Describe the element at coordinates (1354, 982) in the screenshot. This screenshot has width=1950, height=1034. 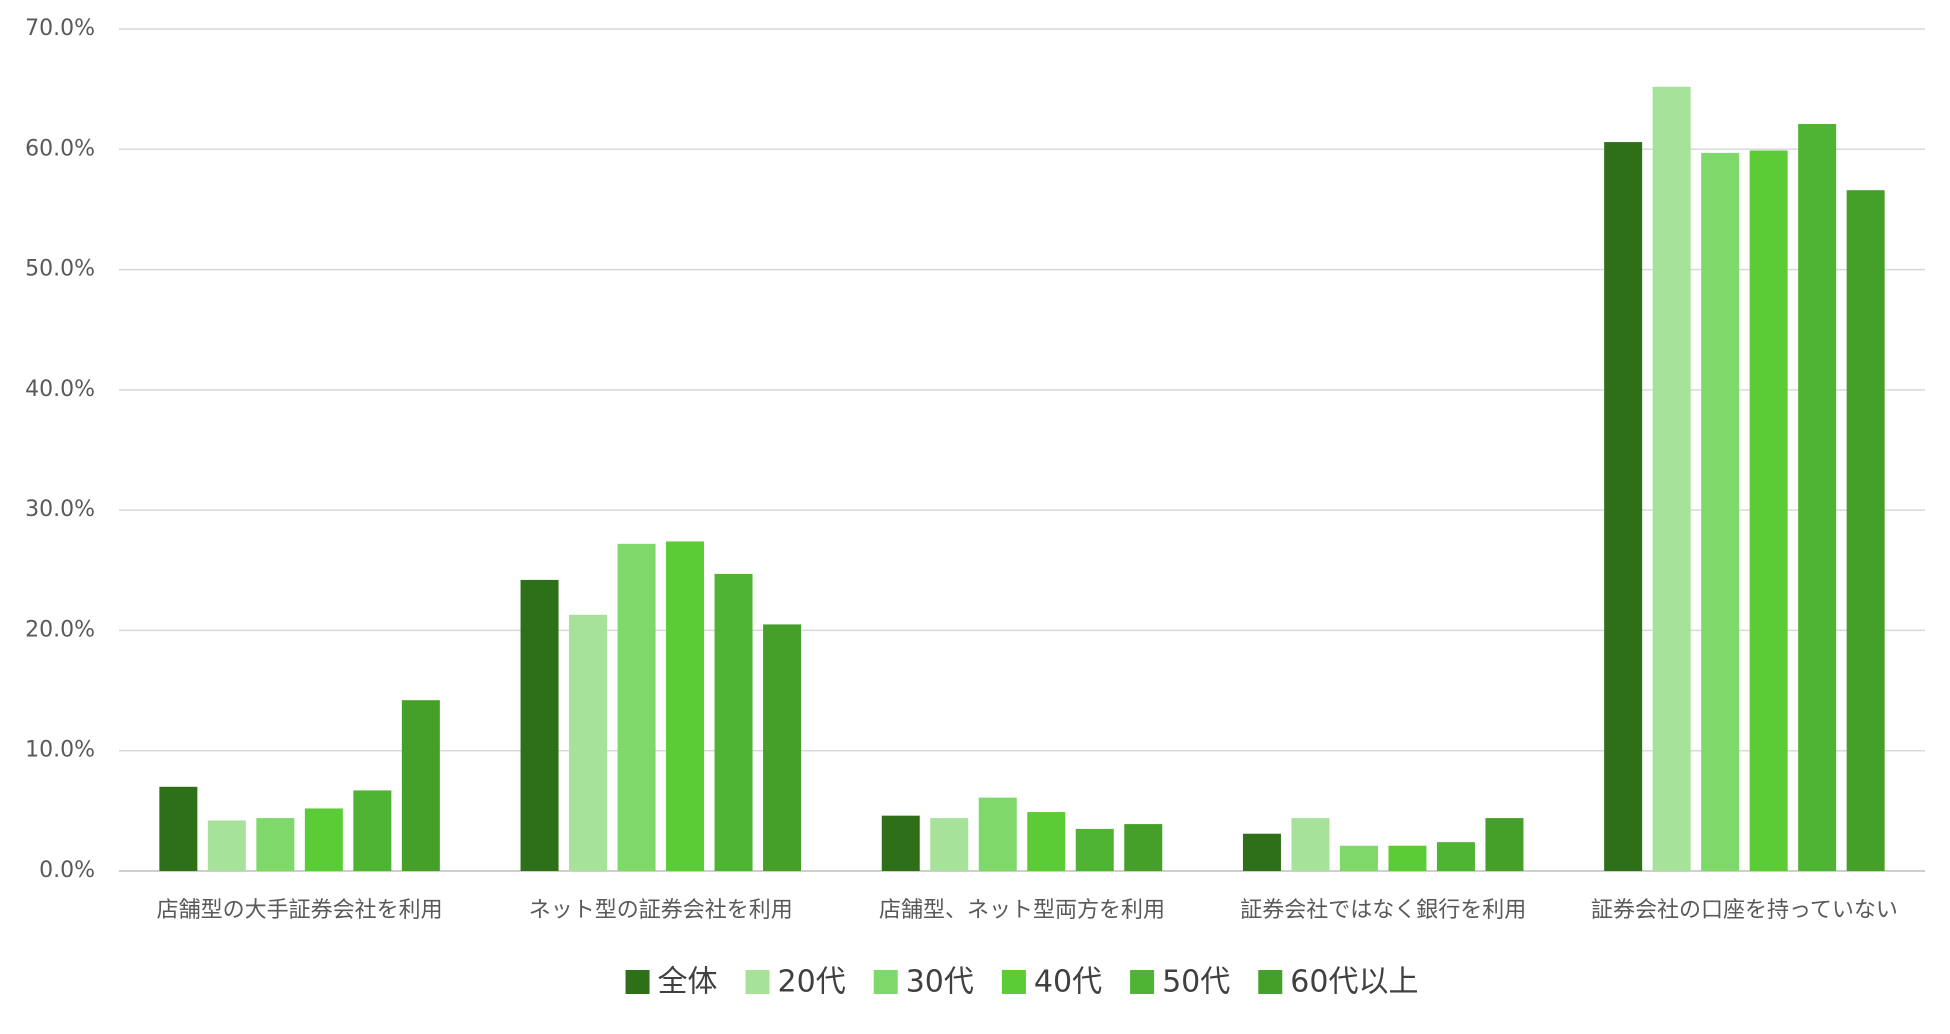
I see `legend-label: 60代以上` at that location.